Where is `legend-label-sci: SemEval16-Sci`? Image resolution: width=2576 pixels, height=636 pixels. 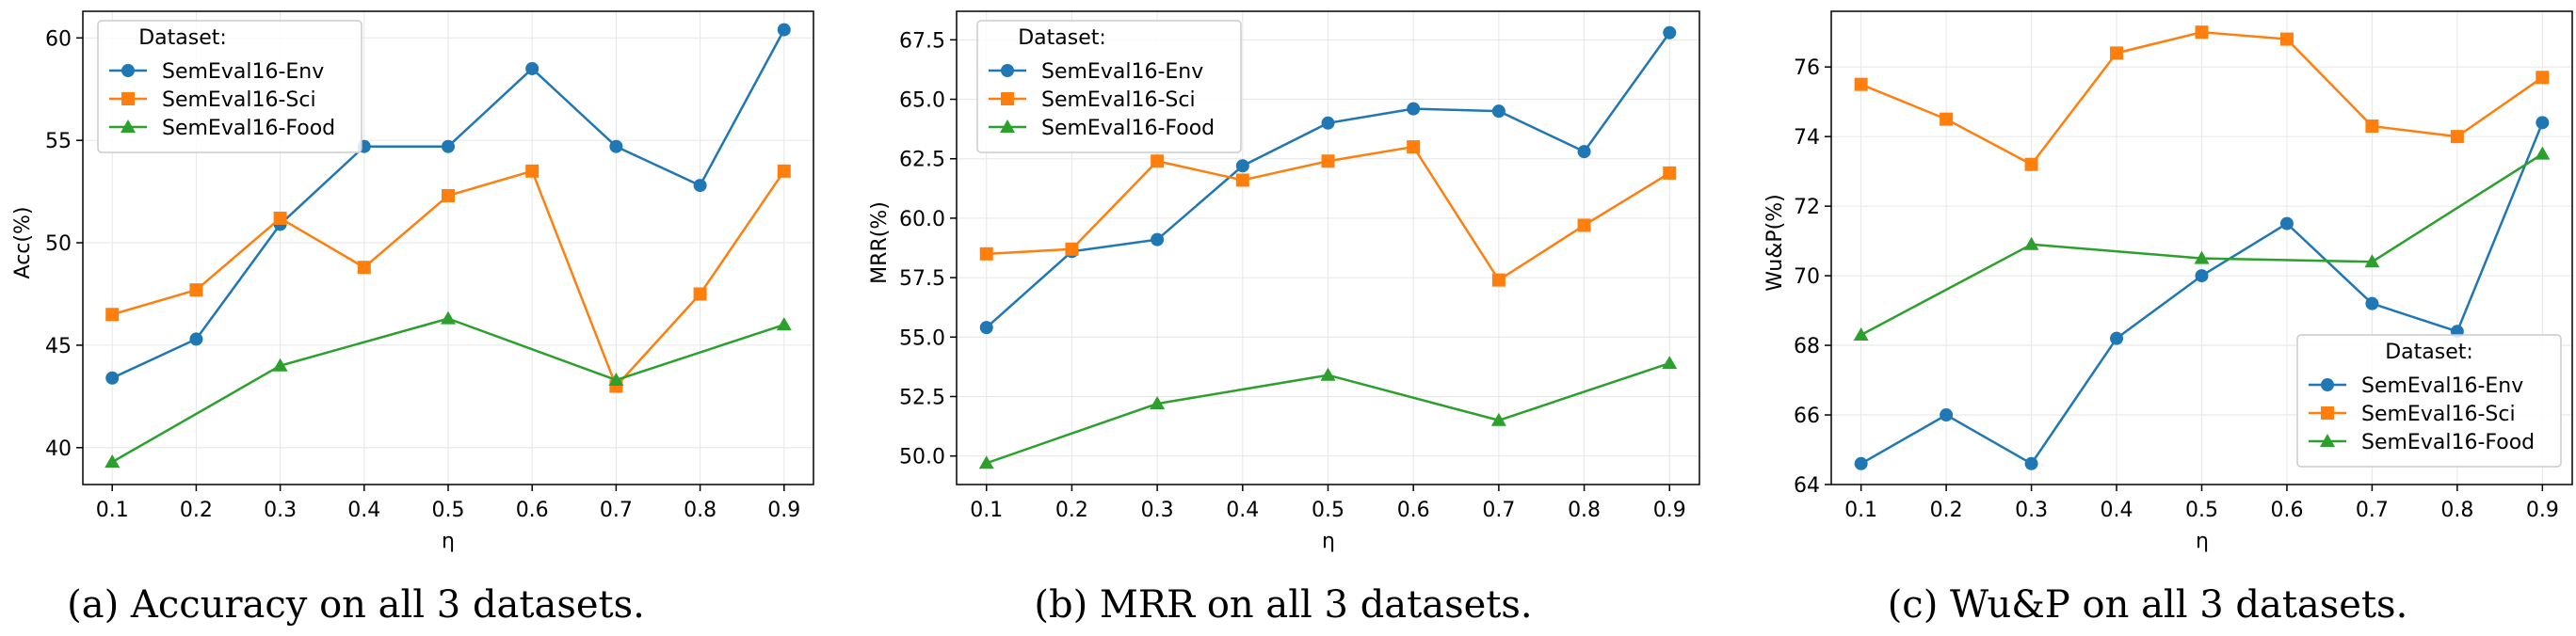
legend-label-sci: SemEval16-Sci is located at coordinates (2438, 414).